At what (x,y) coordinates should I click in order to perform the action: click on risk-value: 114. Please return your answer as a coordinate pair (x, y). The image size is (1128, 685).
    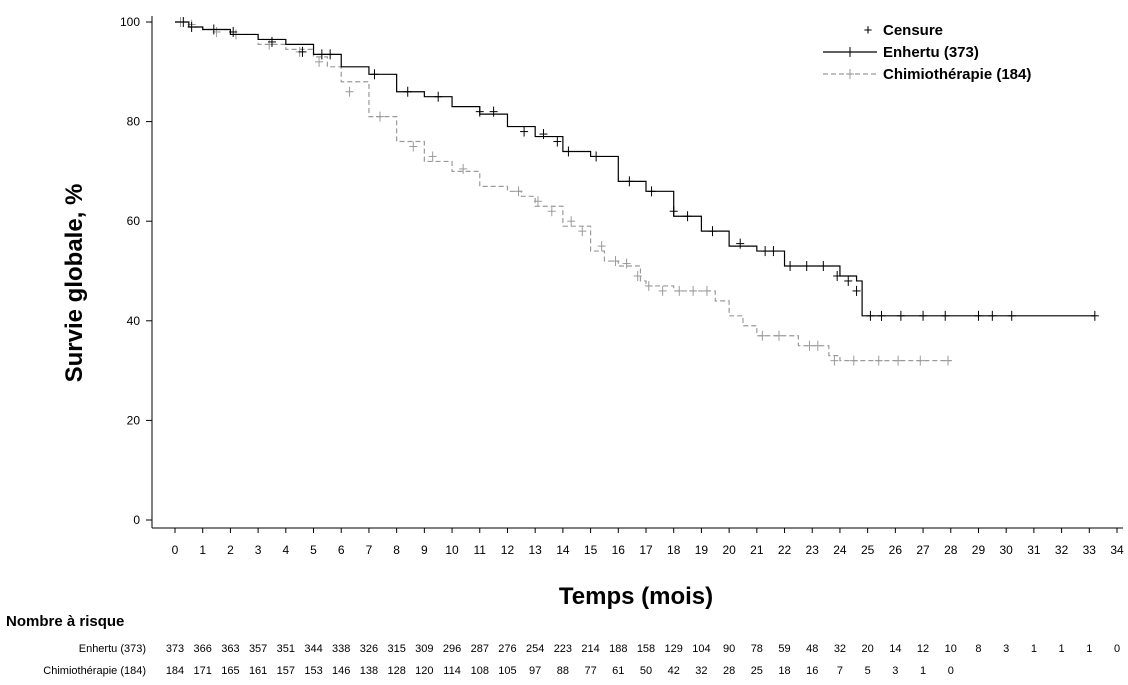
    Looking at the image, I should click on (452, 671).